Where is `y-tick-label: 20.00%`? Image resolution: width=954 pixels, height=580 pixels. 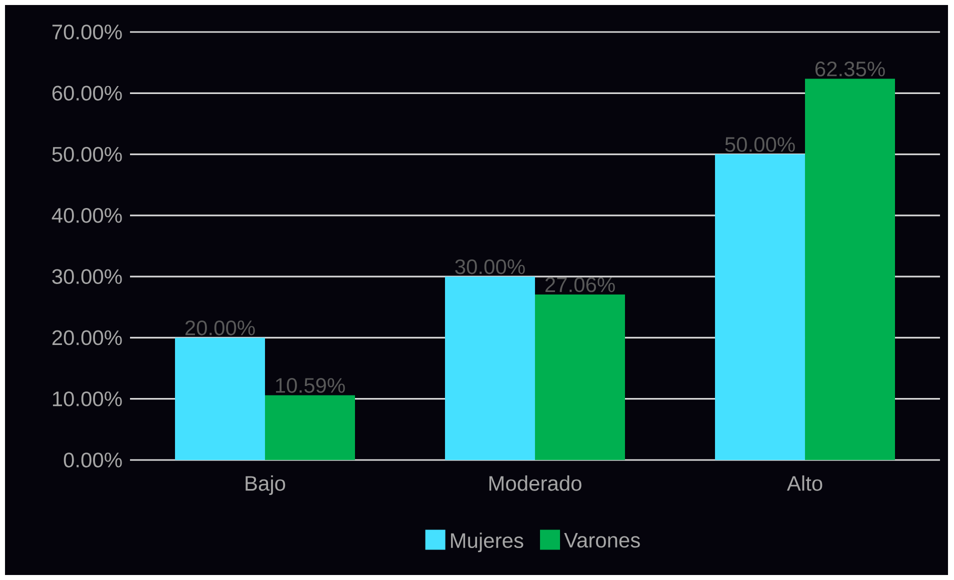 y-tick-label: 20.00% is located at coordinates (87, 338).